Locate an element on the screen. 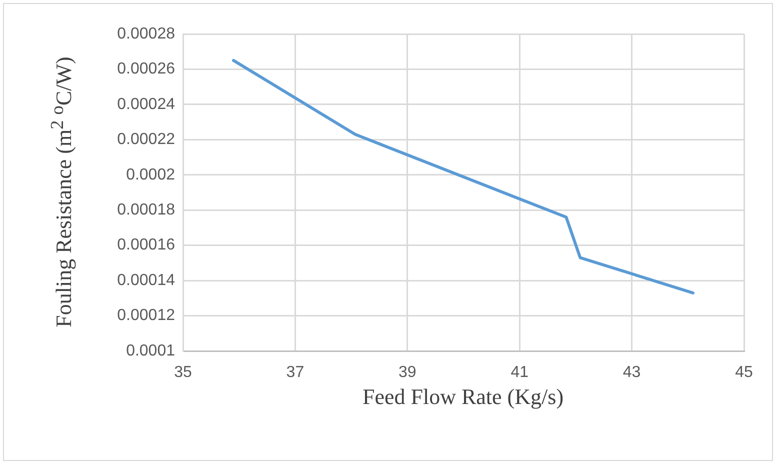 The image size is (780, 468). x-axis-title: Feed Flow Rate (Kg/s) is located at coordinates (463, 397).